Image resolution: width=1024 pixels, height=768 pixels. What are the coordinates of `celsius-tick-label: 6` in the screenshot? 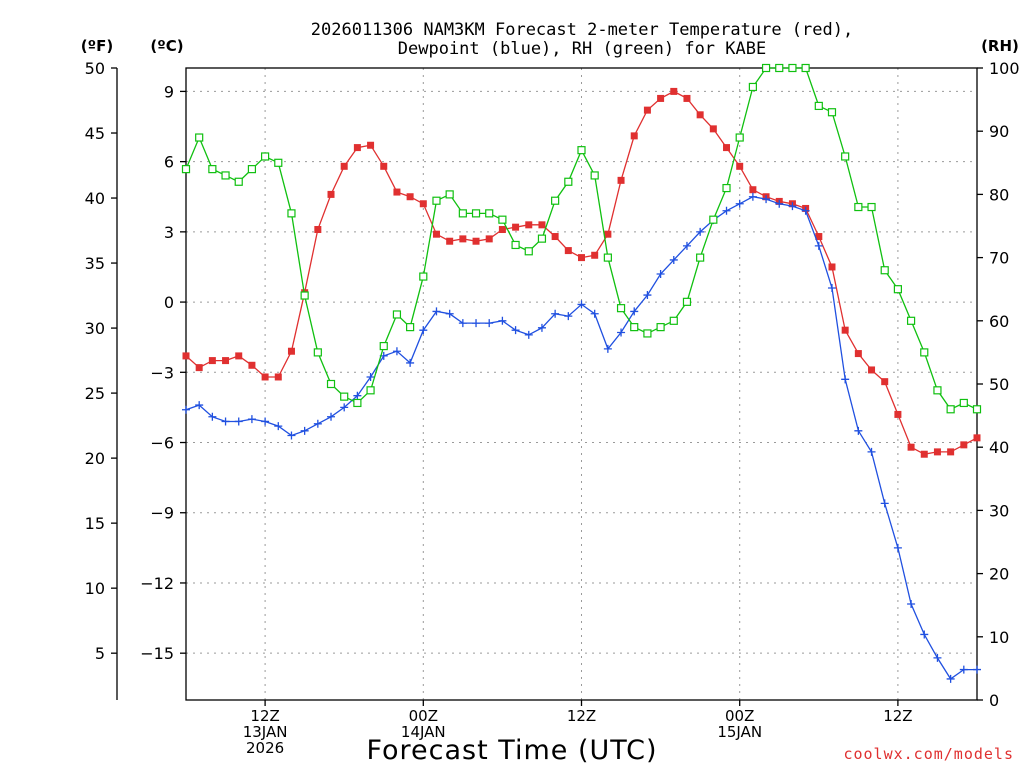 It's located at (169, 162).